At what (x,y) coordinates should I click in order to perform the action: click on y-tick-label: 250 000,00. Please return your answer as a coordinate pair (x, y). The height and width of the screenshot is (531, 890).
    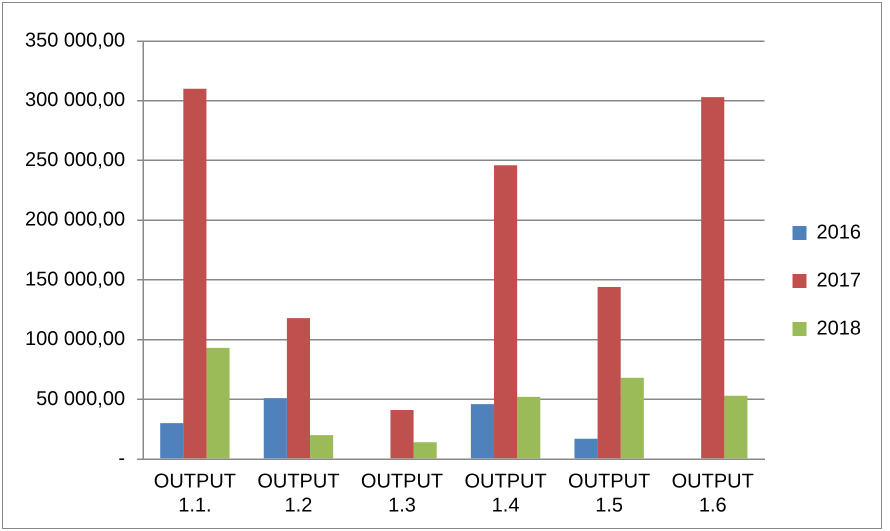
    Looking at the image, I should click on (75, 159).